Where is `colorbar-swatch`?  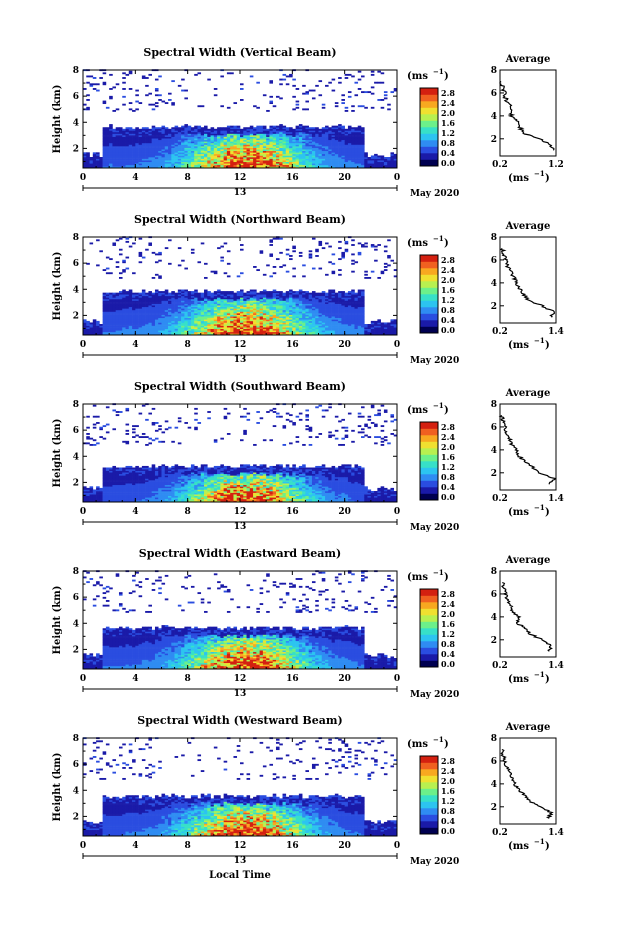 colorbar-swatch is located at coordinates (429, 117).